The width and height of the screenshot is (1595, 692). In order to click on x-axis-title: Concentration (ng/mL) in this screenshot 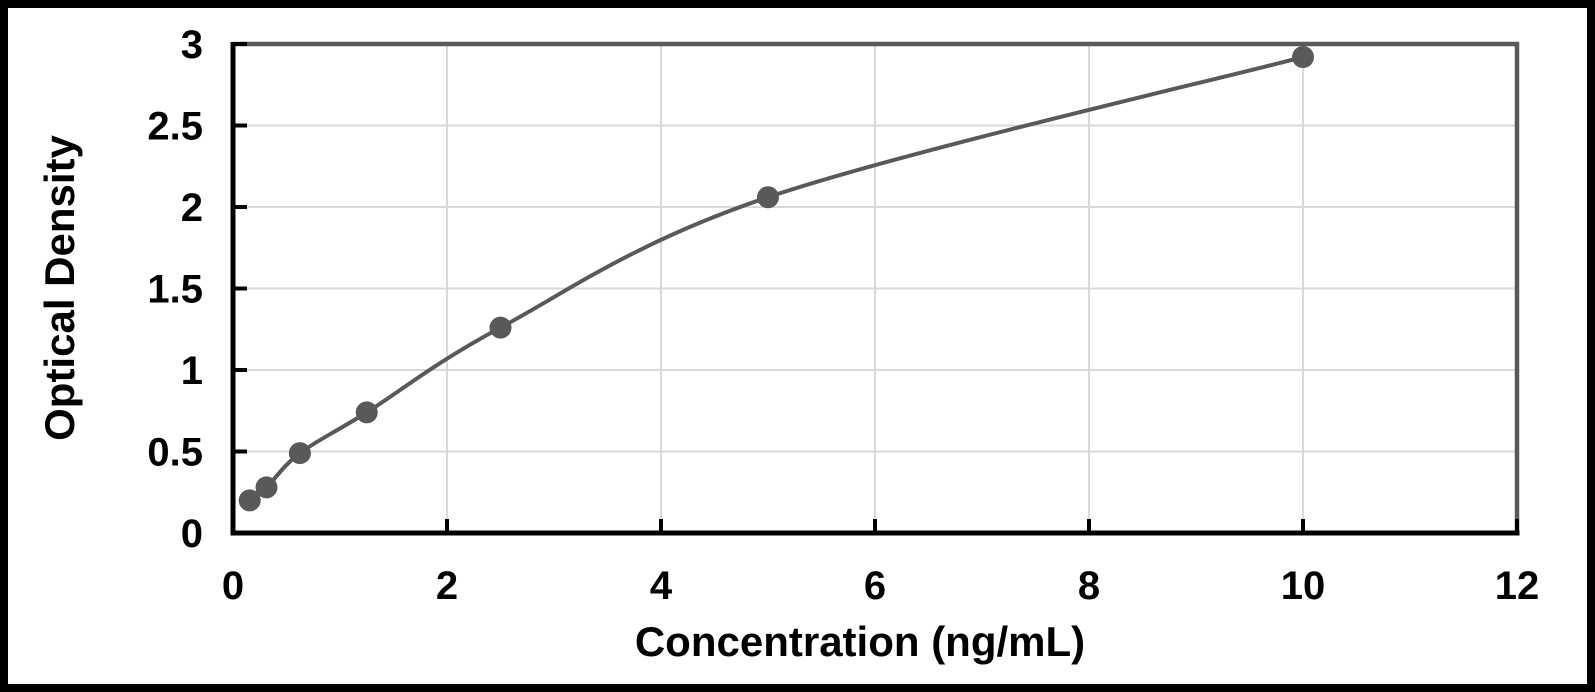, I will do `click(860, 641)`.